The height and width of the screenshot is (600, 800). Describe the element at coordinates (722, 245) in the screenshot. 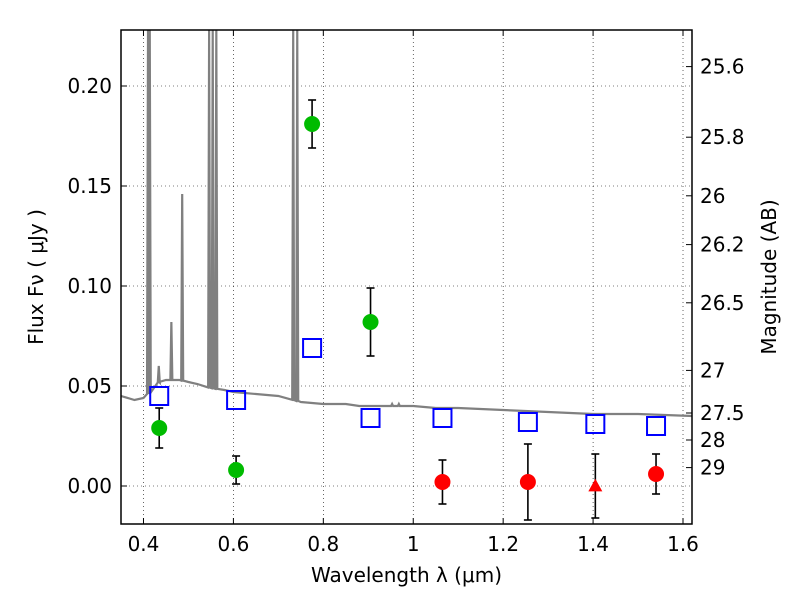

I see `right-axis-tick-label: 26.2` at that location.